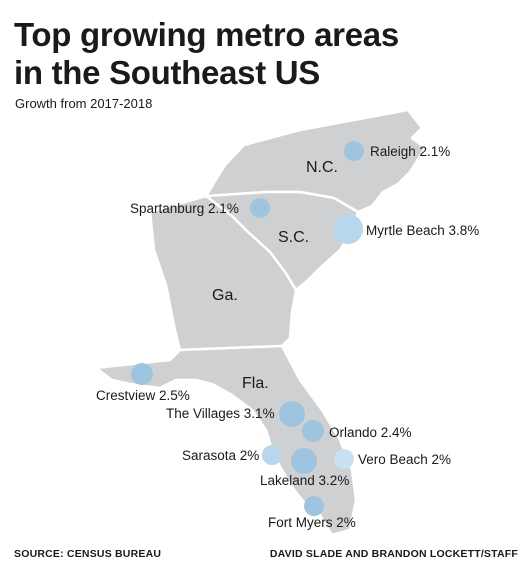  Describe the element at coordinates (410, 151) in the screenshot. I see `label-raleigh: Raleigh 2.1%` at that location.